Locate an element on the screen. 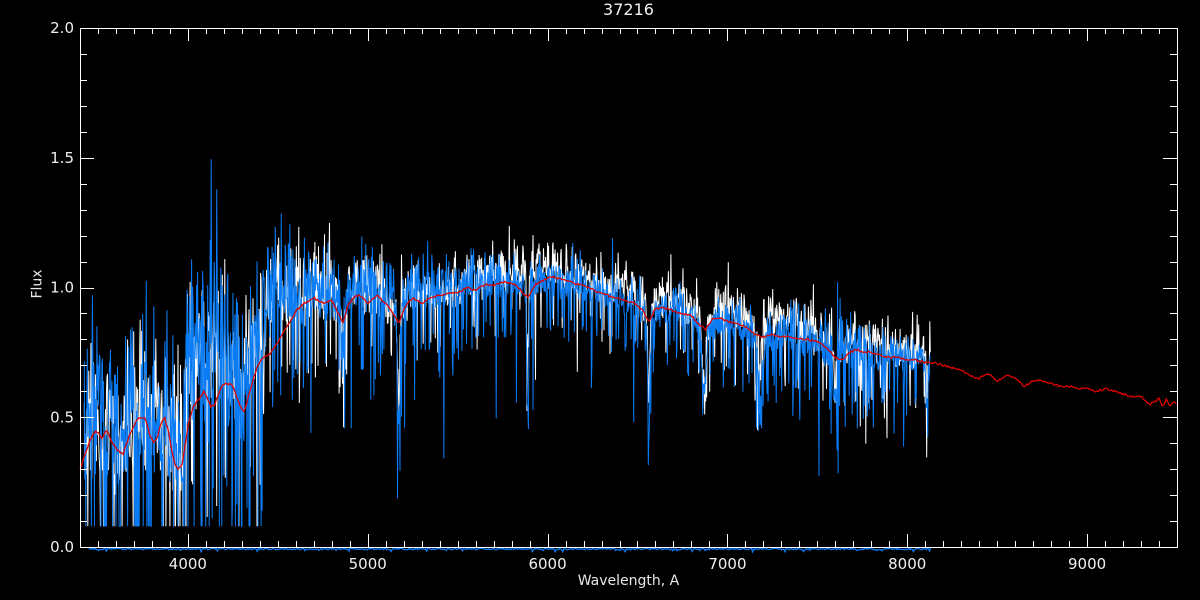 This screenshot has height=600, width=1200. x-tick-label: 5000 is located at coordinates (368, 564).